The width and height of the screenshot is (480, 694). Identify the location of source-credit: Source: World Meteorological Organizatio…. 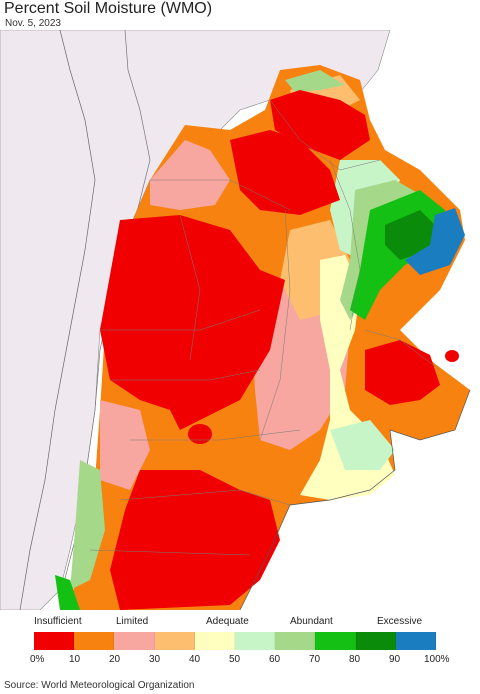
(99, 685).